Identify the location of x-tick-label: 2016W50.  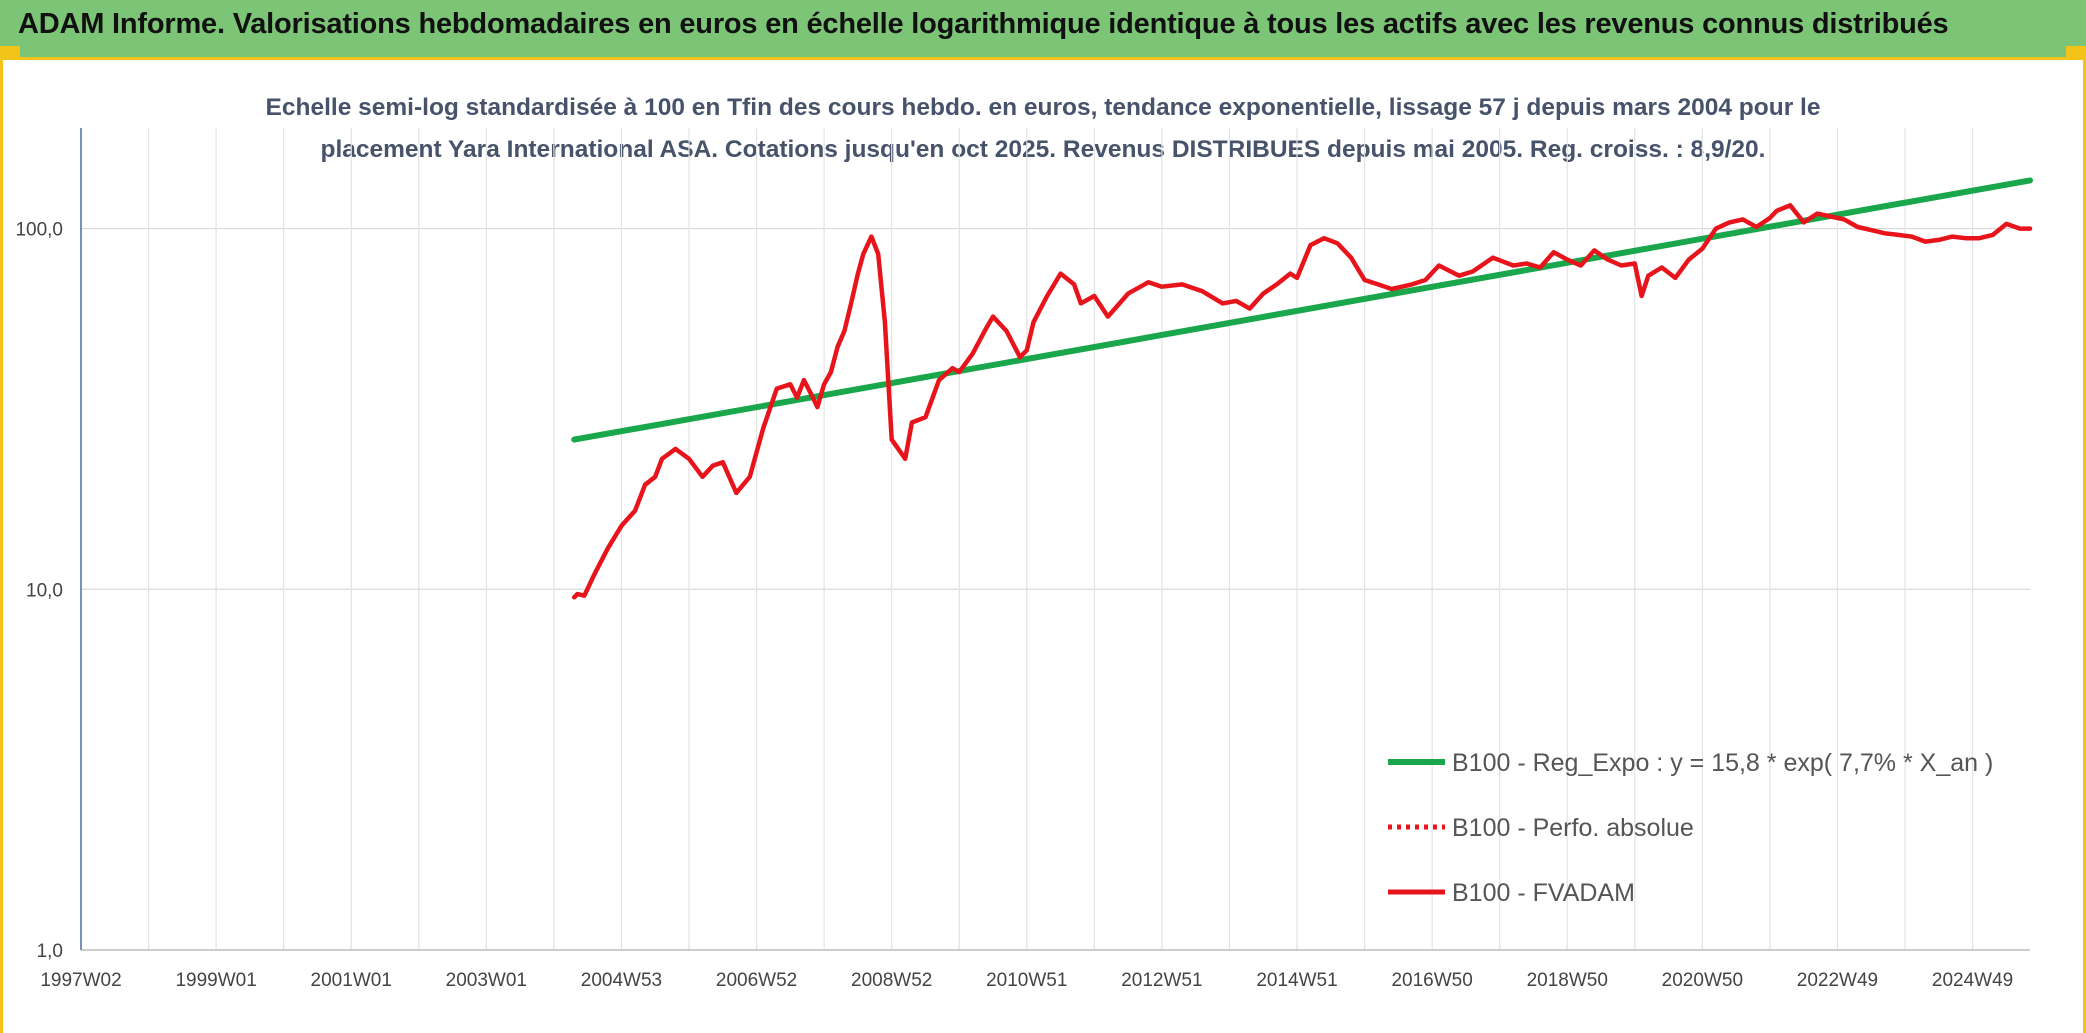
(1431, 980).